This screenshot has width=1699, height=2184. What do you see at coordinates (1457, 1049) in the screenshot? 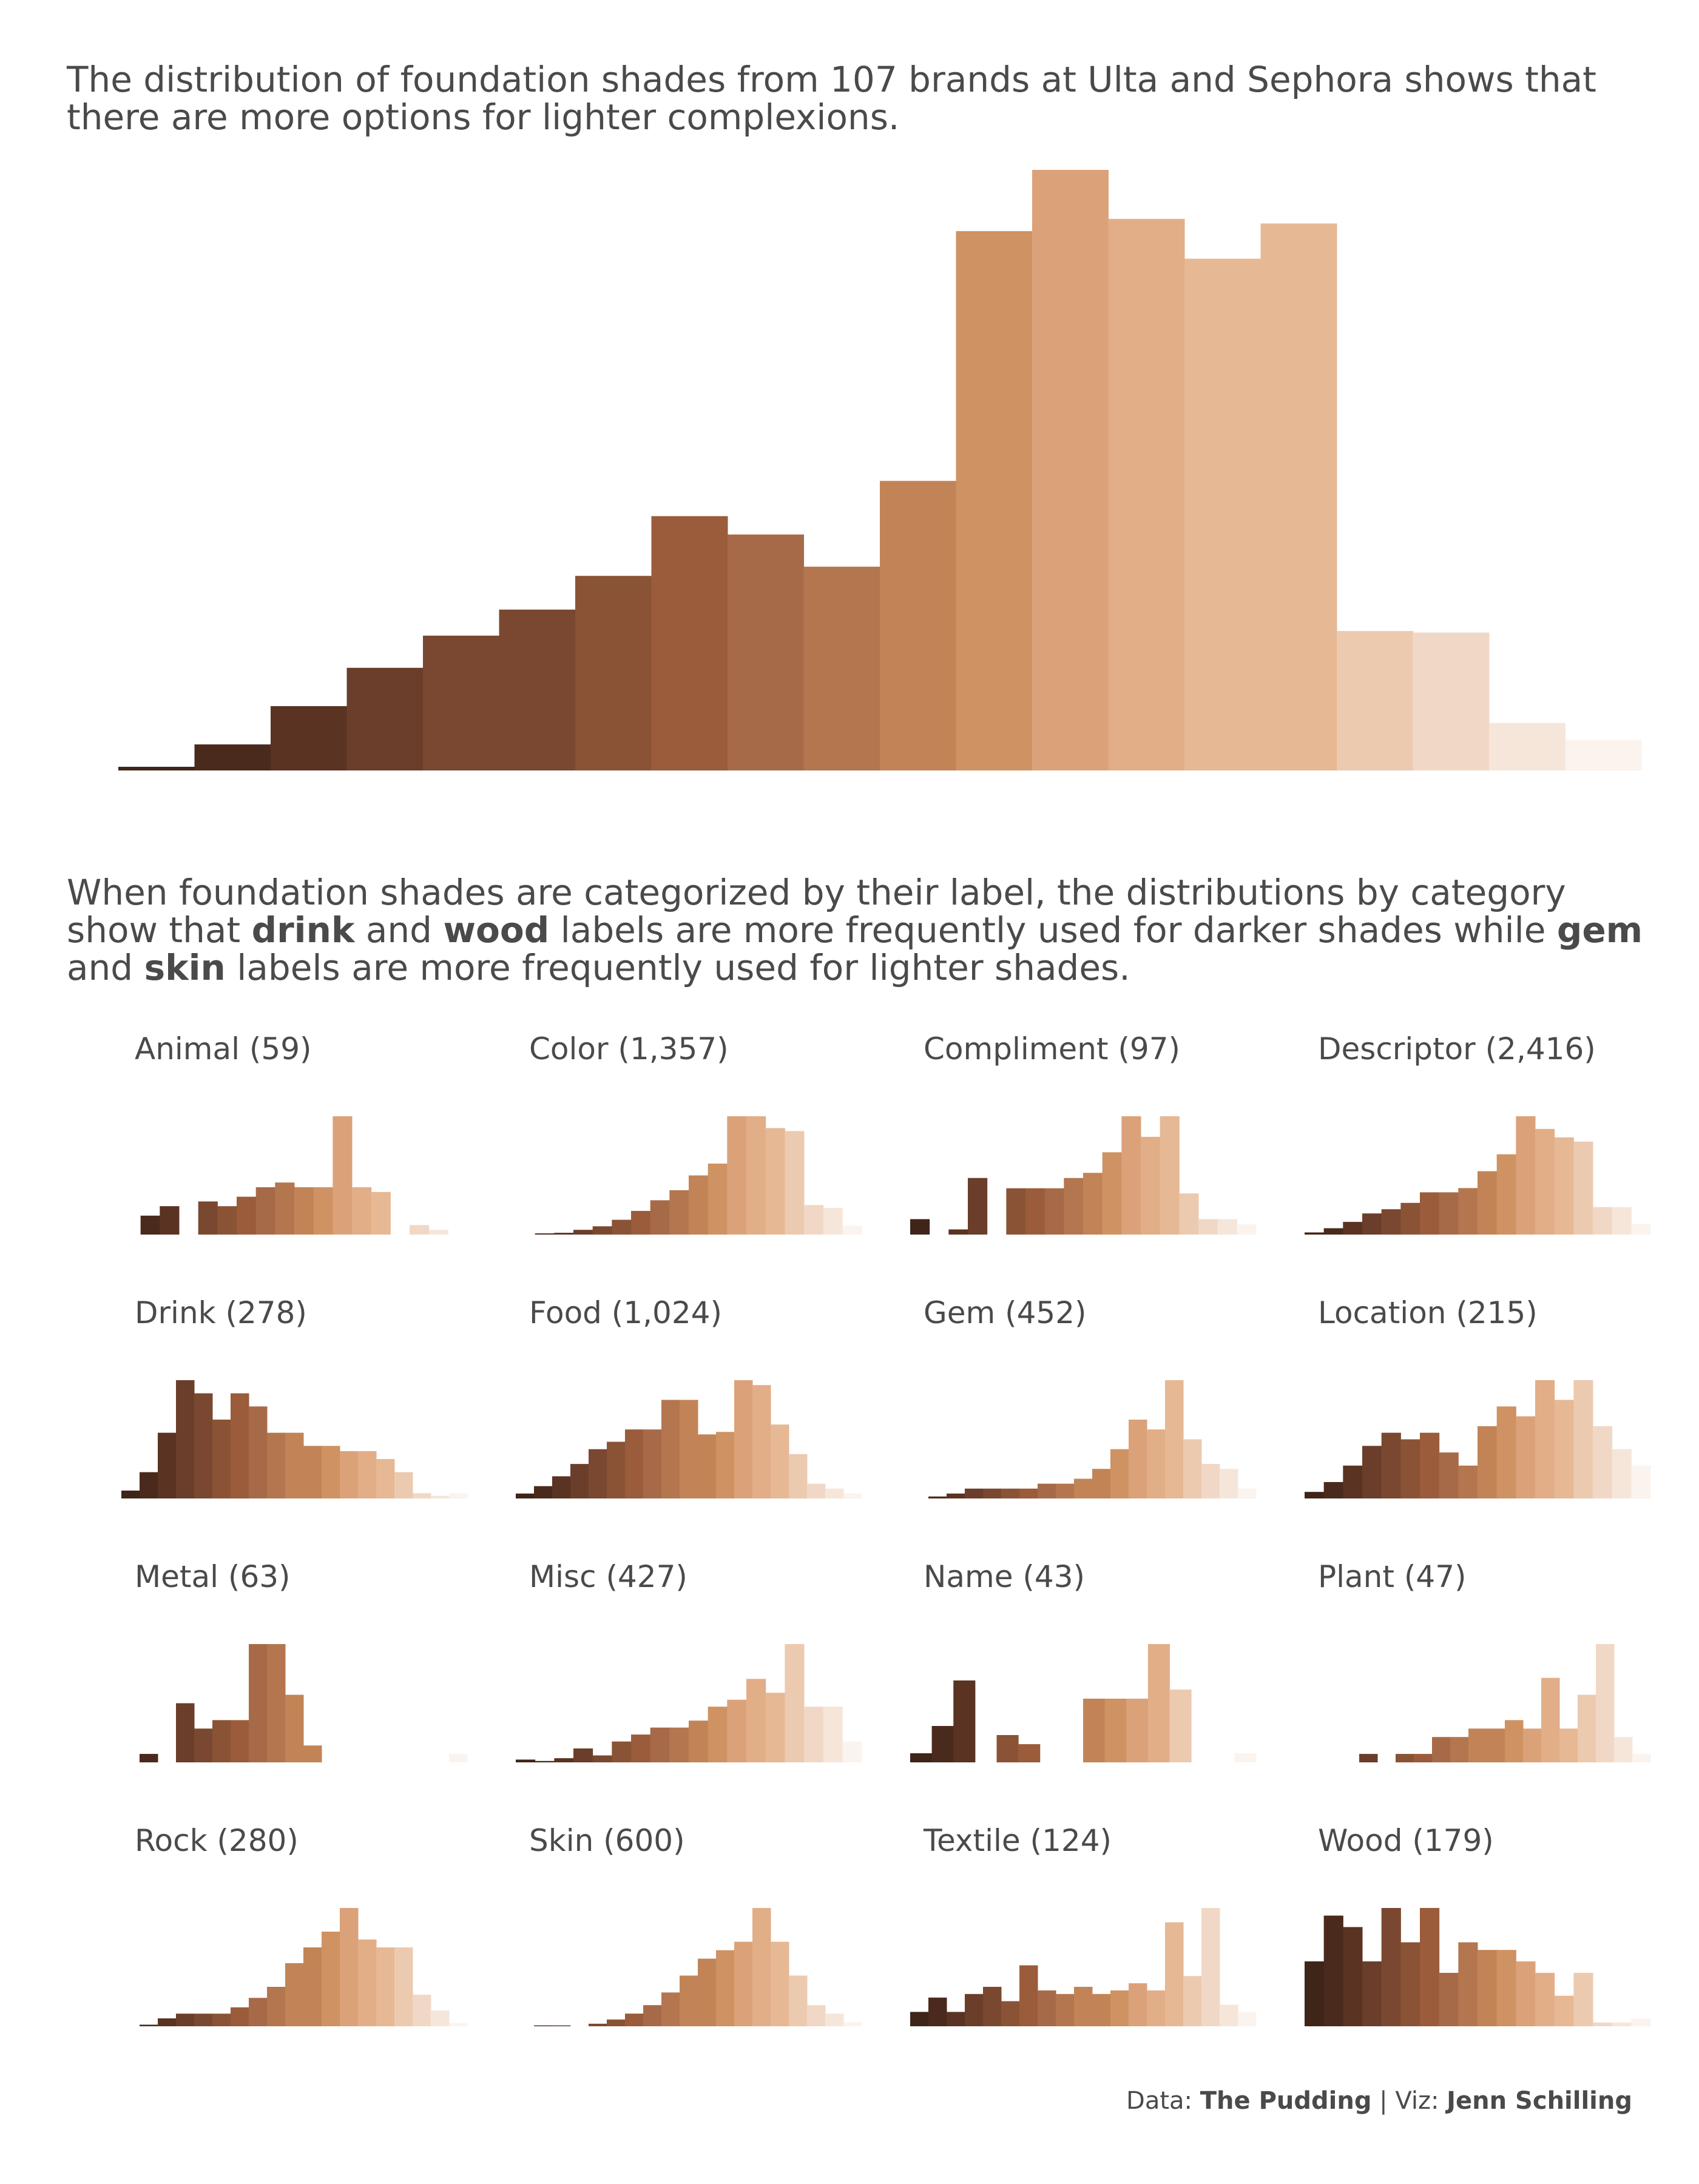
I see `facet-label: Descriptor (2,416)` at bounding box center [1457, 1049].